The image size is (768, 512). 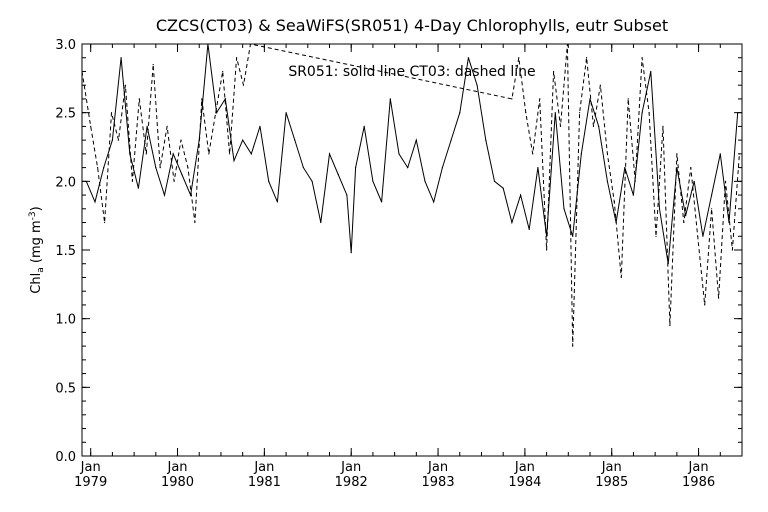 I want to click on x-tick-year-label: 1983, so click(x=438, y=482).